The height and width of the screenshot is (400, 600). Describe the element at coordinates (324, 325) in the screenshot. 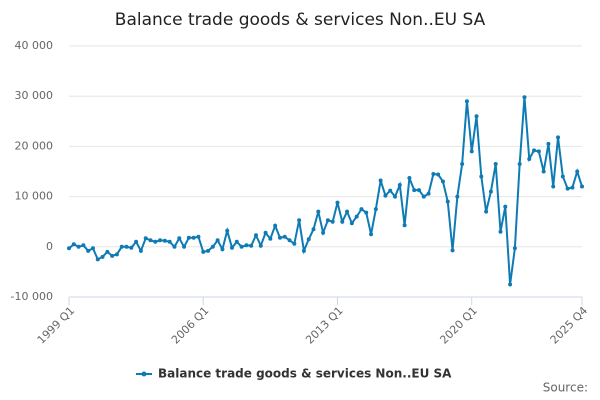

I see `x-tick-label: 2013 Q1` at that location.